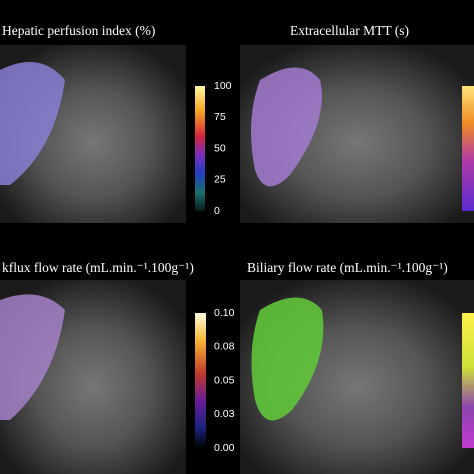  I want to click on panel-title: kflux flow rate (mL.min.⁻¹.100g⁻¹), so click(98, 267).